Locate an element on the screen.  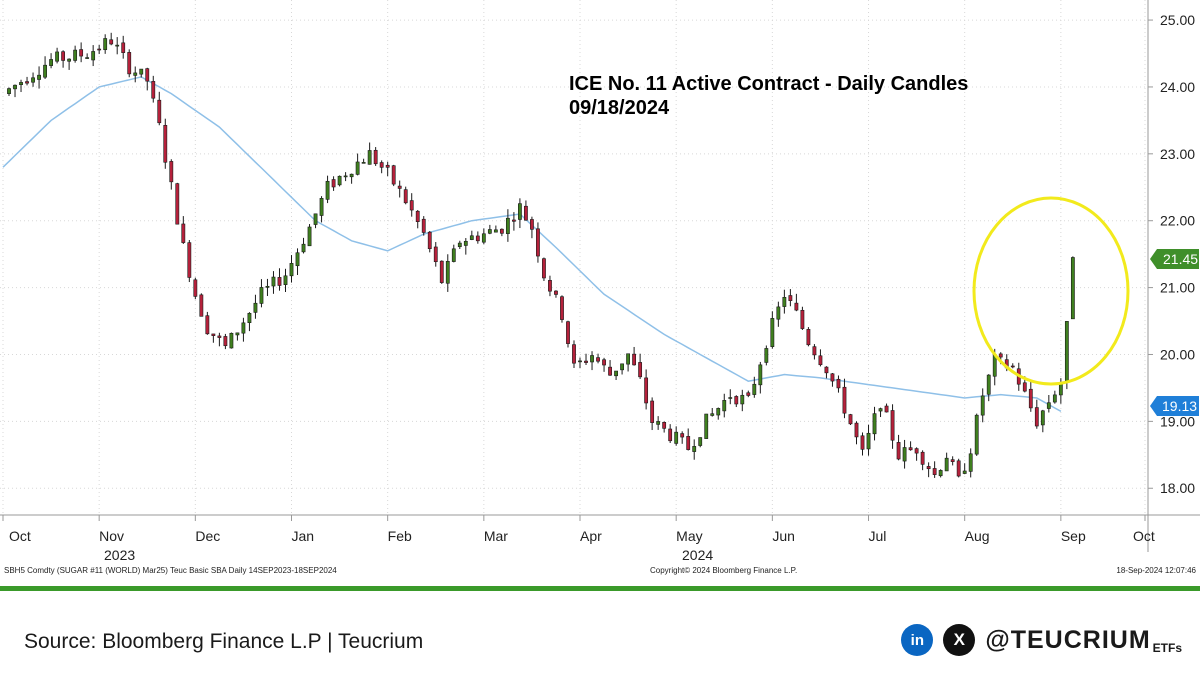
ma-value-tag: 19.13 is located at coordinates (1174, 406).